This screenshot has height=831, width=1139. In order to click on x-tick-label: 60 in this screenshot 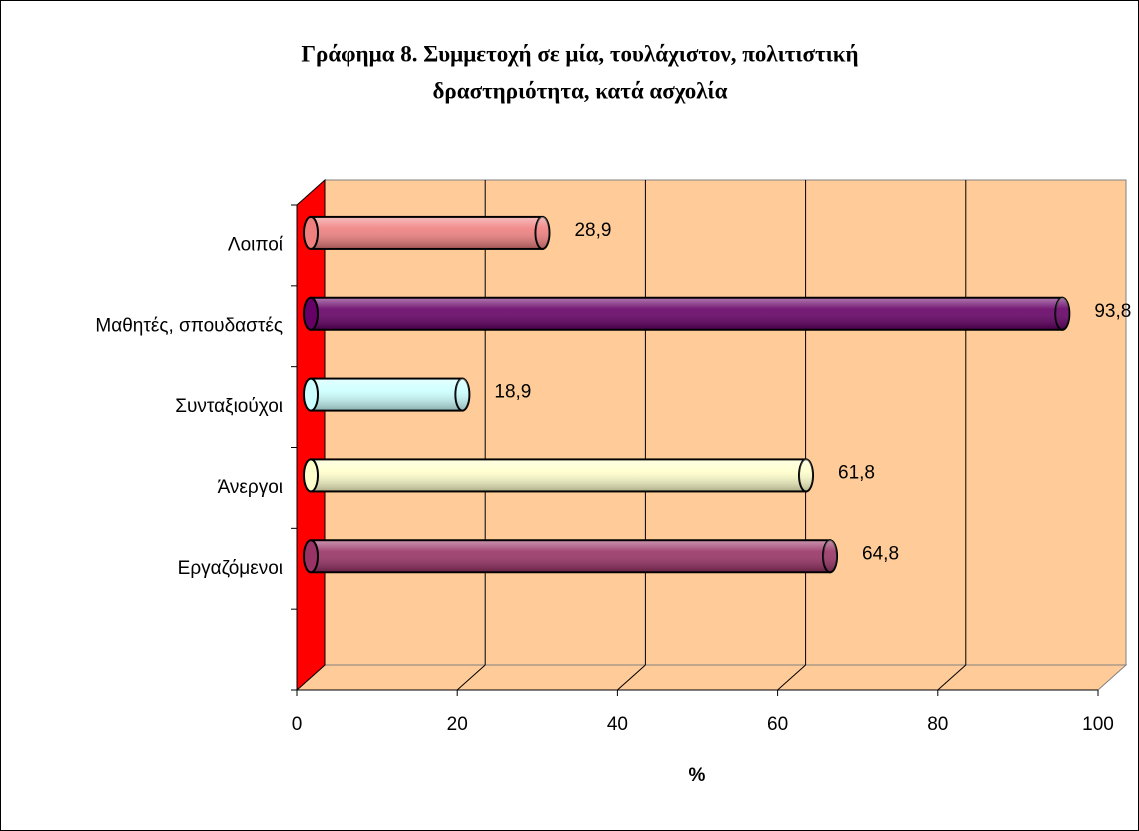, I will do `click(777, 724)`.